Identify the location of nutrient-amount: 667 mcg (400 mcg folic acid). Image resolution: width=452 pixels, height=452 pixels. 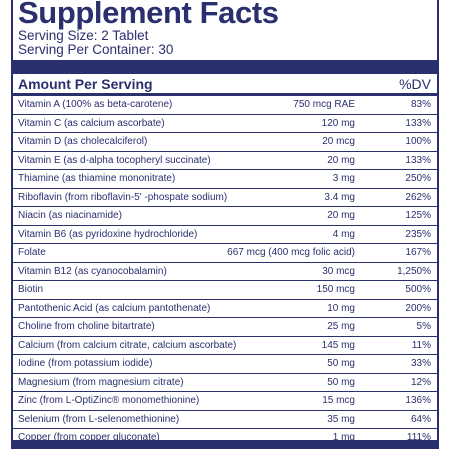
(291, 252).